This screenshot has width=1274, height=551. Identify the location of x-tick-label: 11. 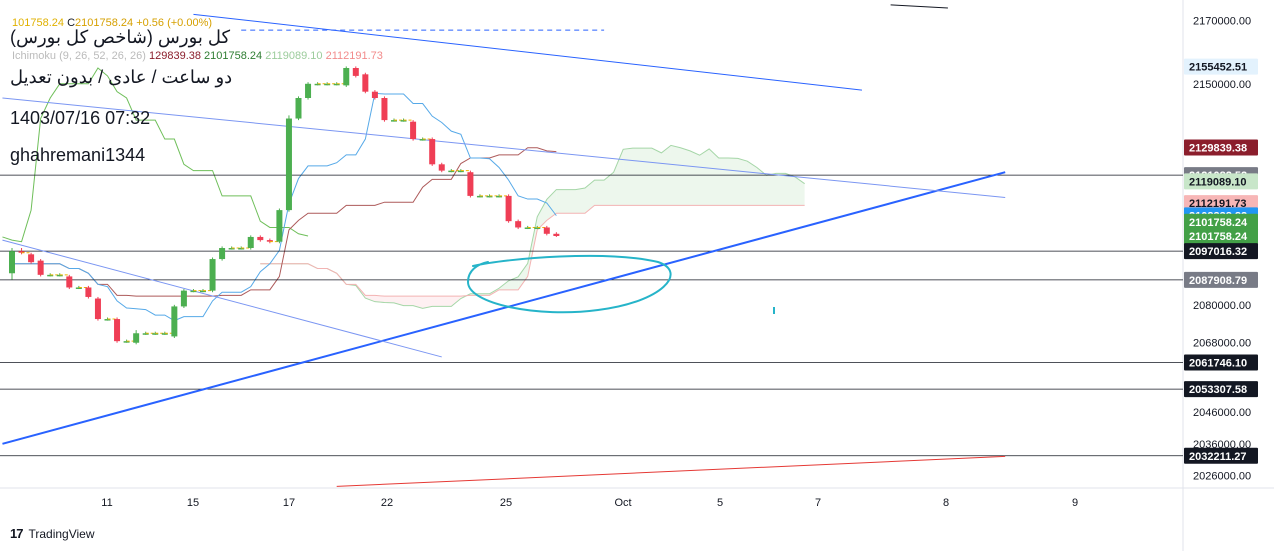
(106, 503).